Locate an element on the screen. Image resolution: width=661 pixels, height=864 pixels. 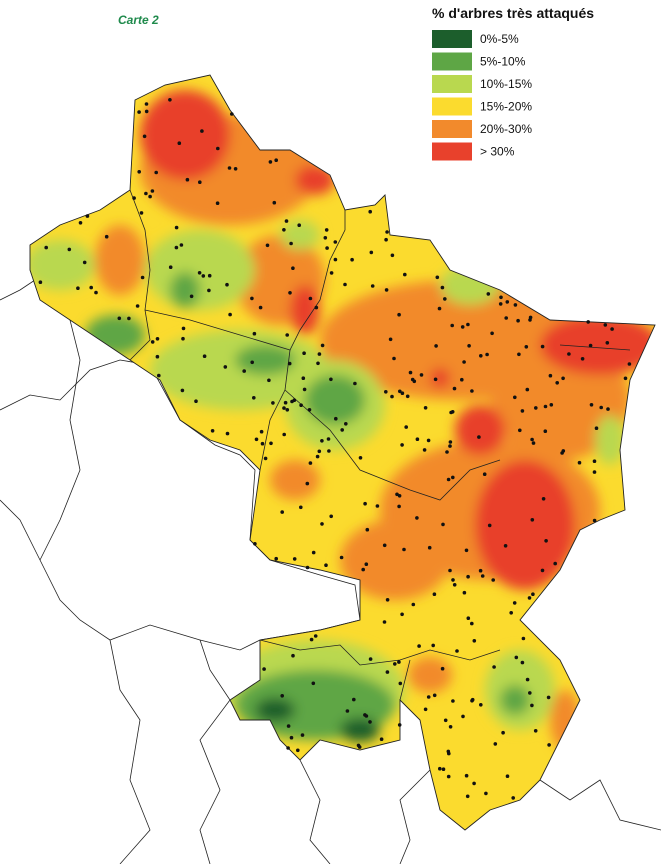
map-label: Carte 2 is located at coordinates (138, 20).